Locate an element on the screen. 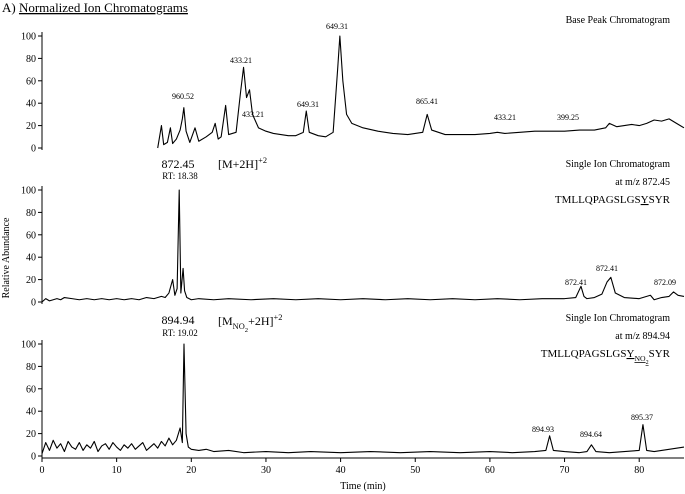 Image resolution: width=685 pixels, height=494 pixels. peptide-sequence: TMLLQPAGSLGSYNO2SYR is located at coordinates (606, 357).